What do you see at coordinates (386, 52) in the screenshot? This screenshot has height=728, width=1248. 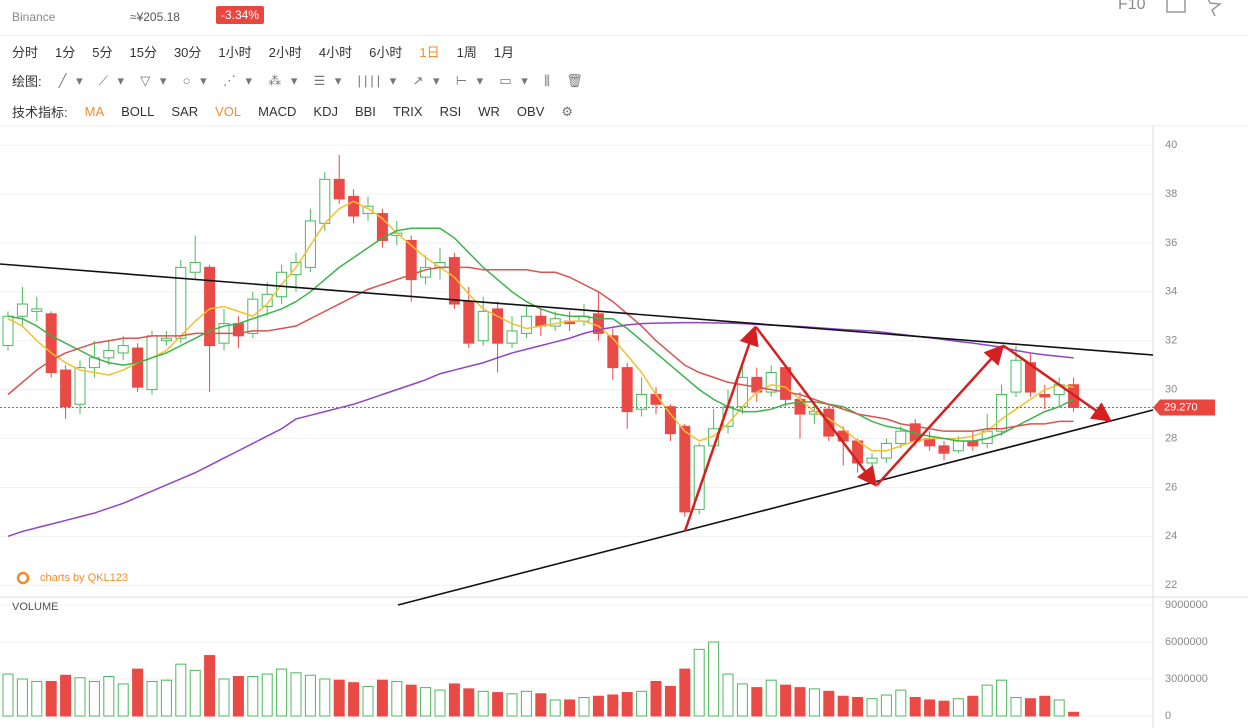 I see `interval-tab: 6小时` at bounding box center [386, 52].